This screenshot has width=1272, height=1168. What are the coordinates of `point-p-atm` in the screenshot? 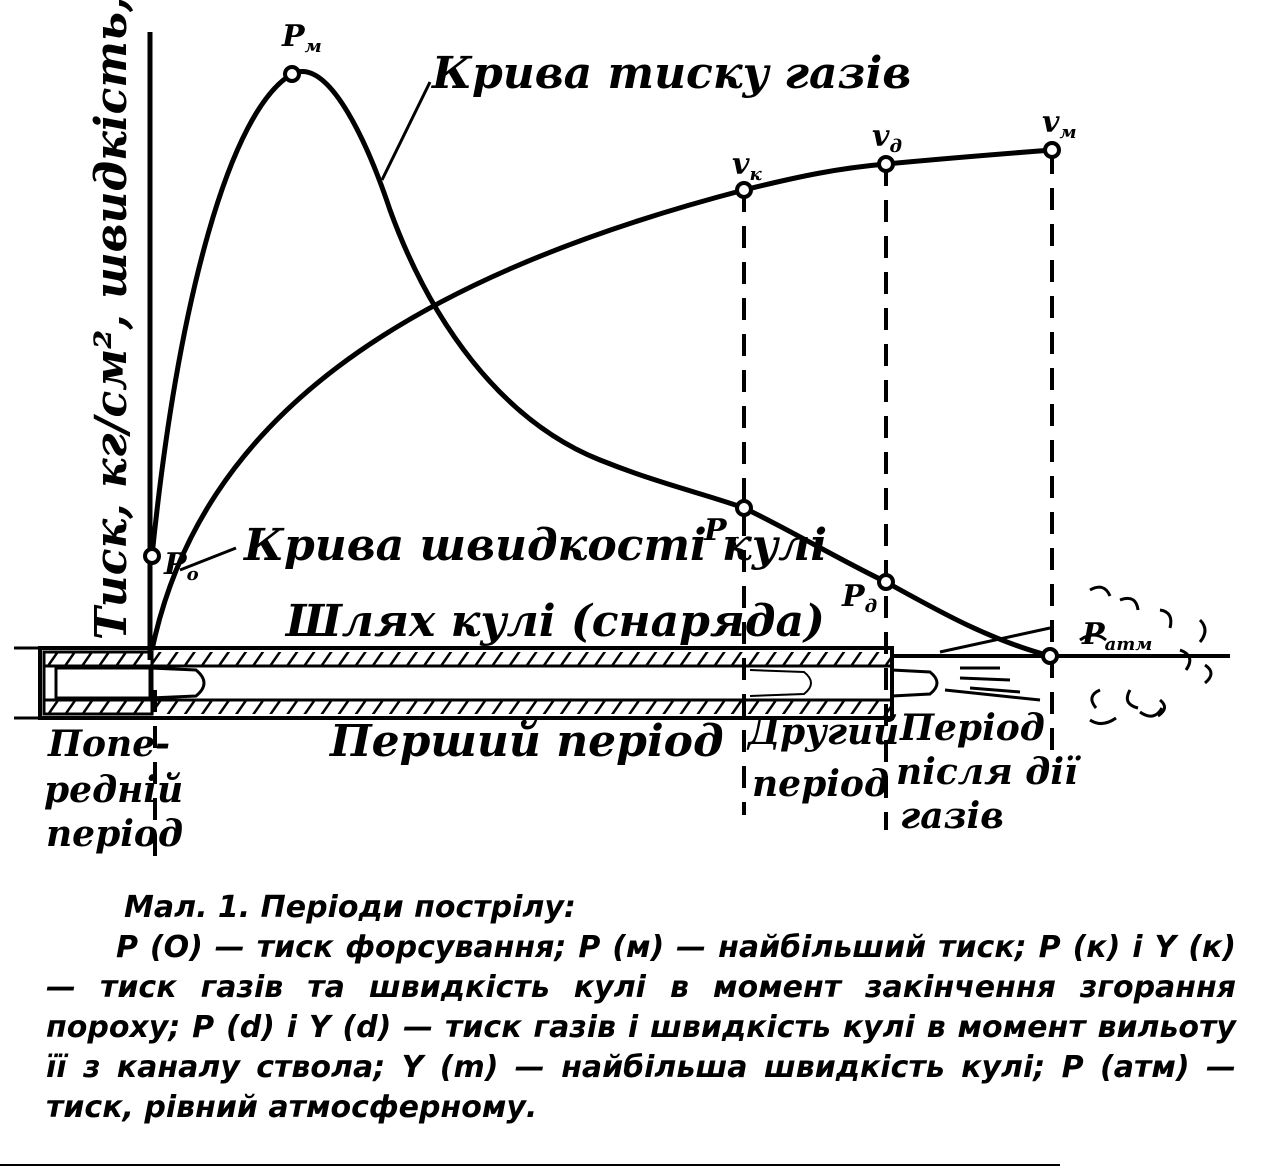 It's located at (1050, 656).